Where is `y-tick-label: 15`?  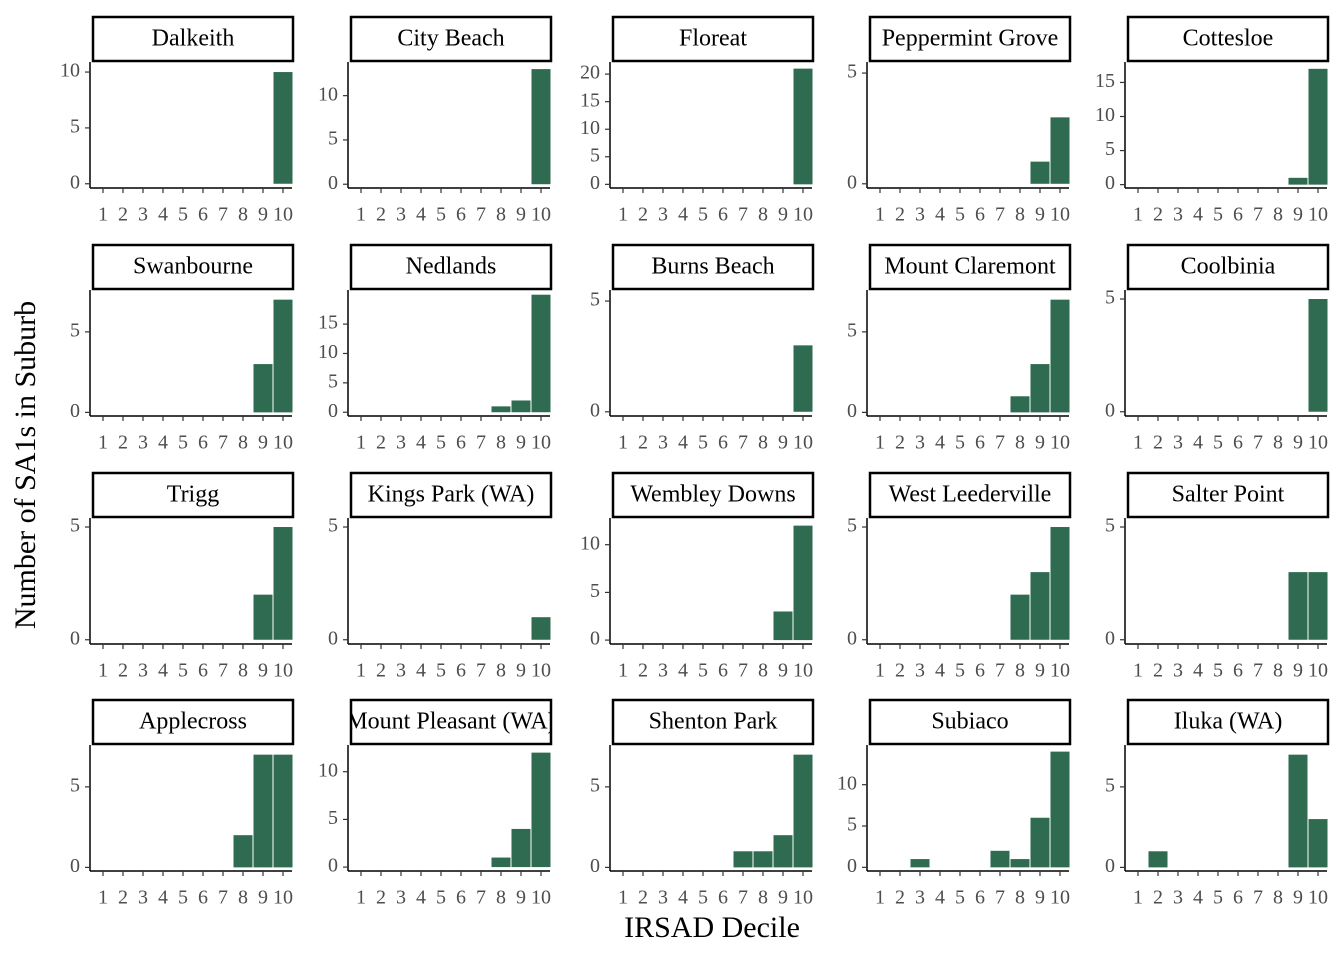
y-tick-label: 15 is located at coordinates (590, 100).